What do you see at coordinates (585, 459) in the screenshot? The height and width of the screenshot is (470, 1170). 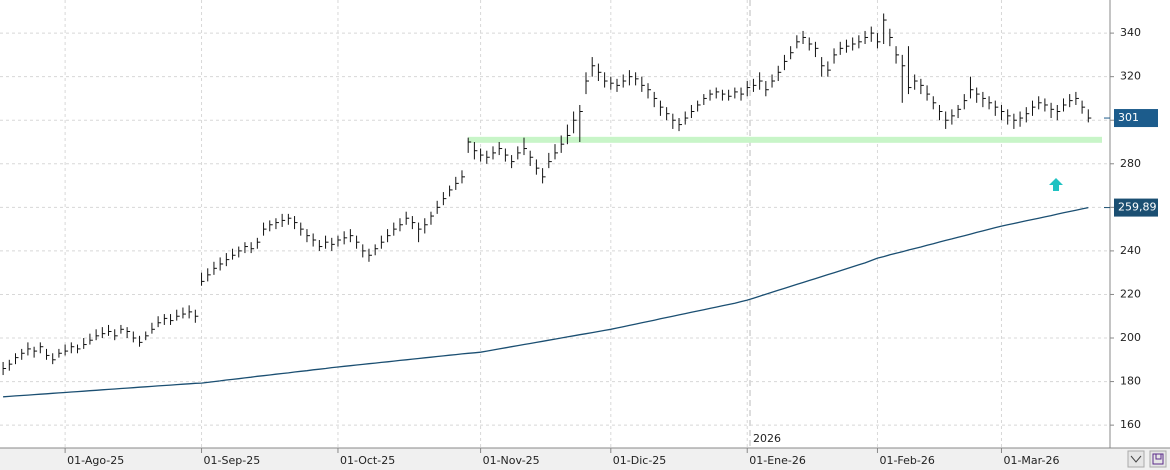 I see `x-axis-strip` at bounding box center [585, 459].